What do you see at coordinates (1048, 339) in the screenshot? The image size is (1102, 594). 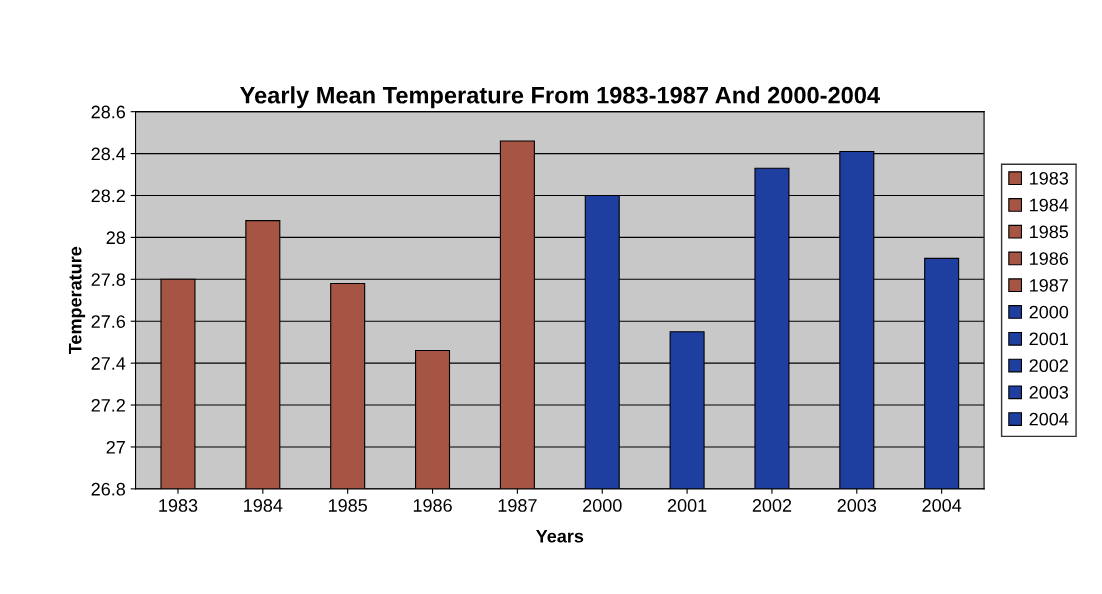 I see `legend-label: 2001` at bounding box center [1048, 339].